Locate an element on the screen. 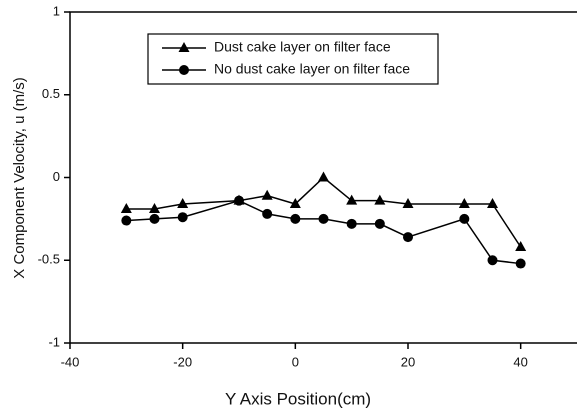 The width and height of the screenshot is (577, 415). x-tick-label: 40 is located at coordinates (520, 361).